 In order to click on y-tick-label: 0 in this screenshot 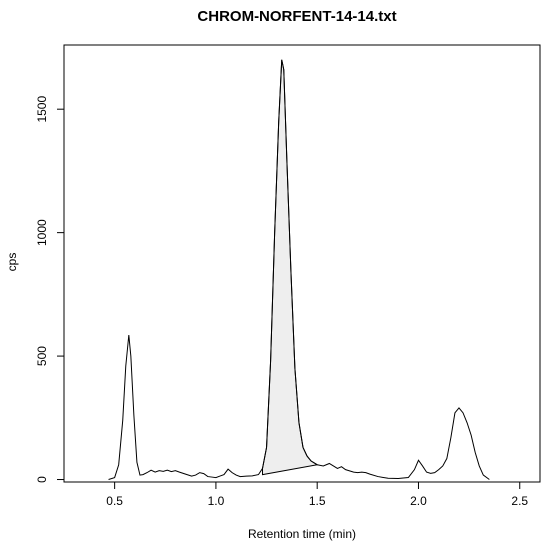, I will do `click(42, 479)`.